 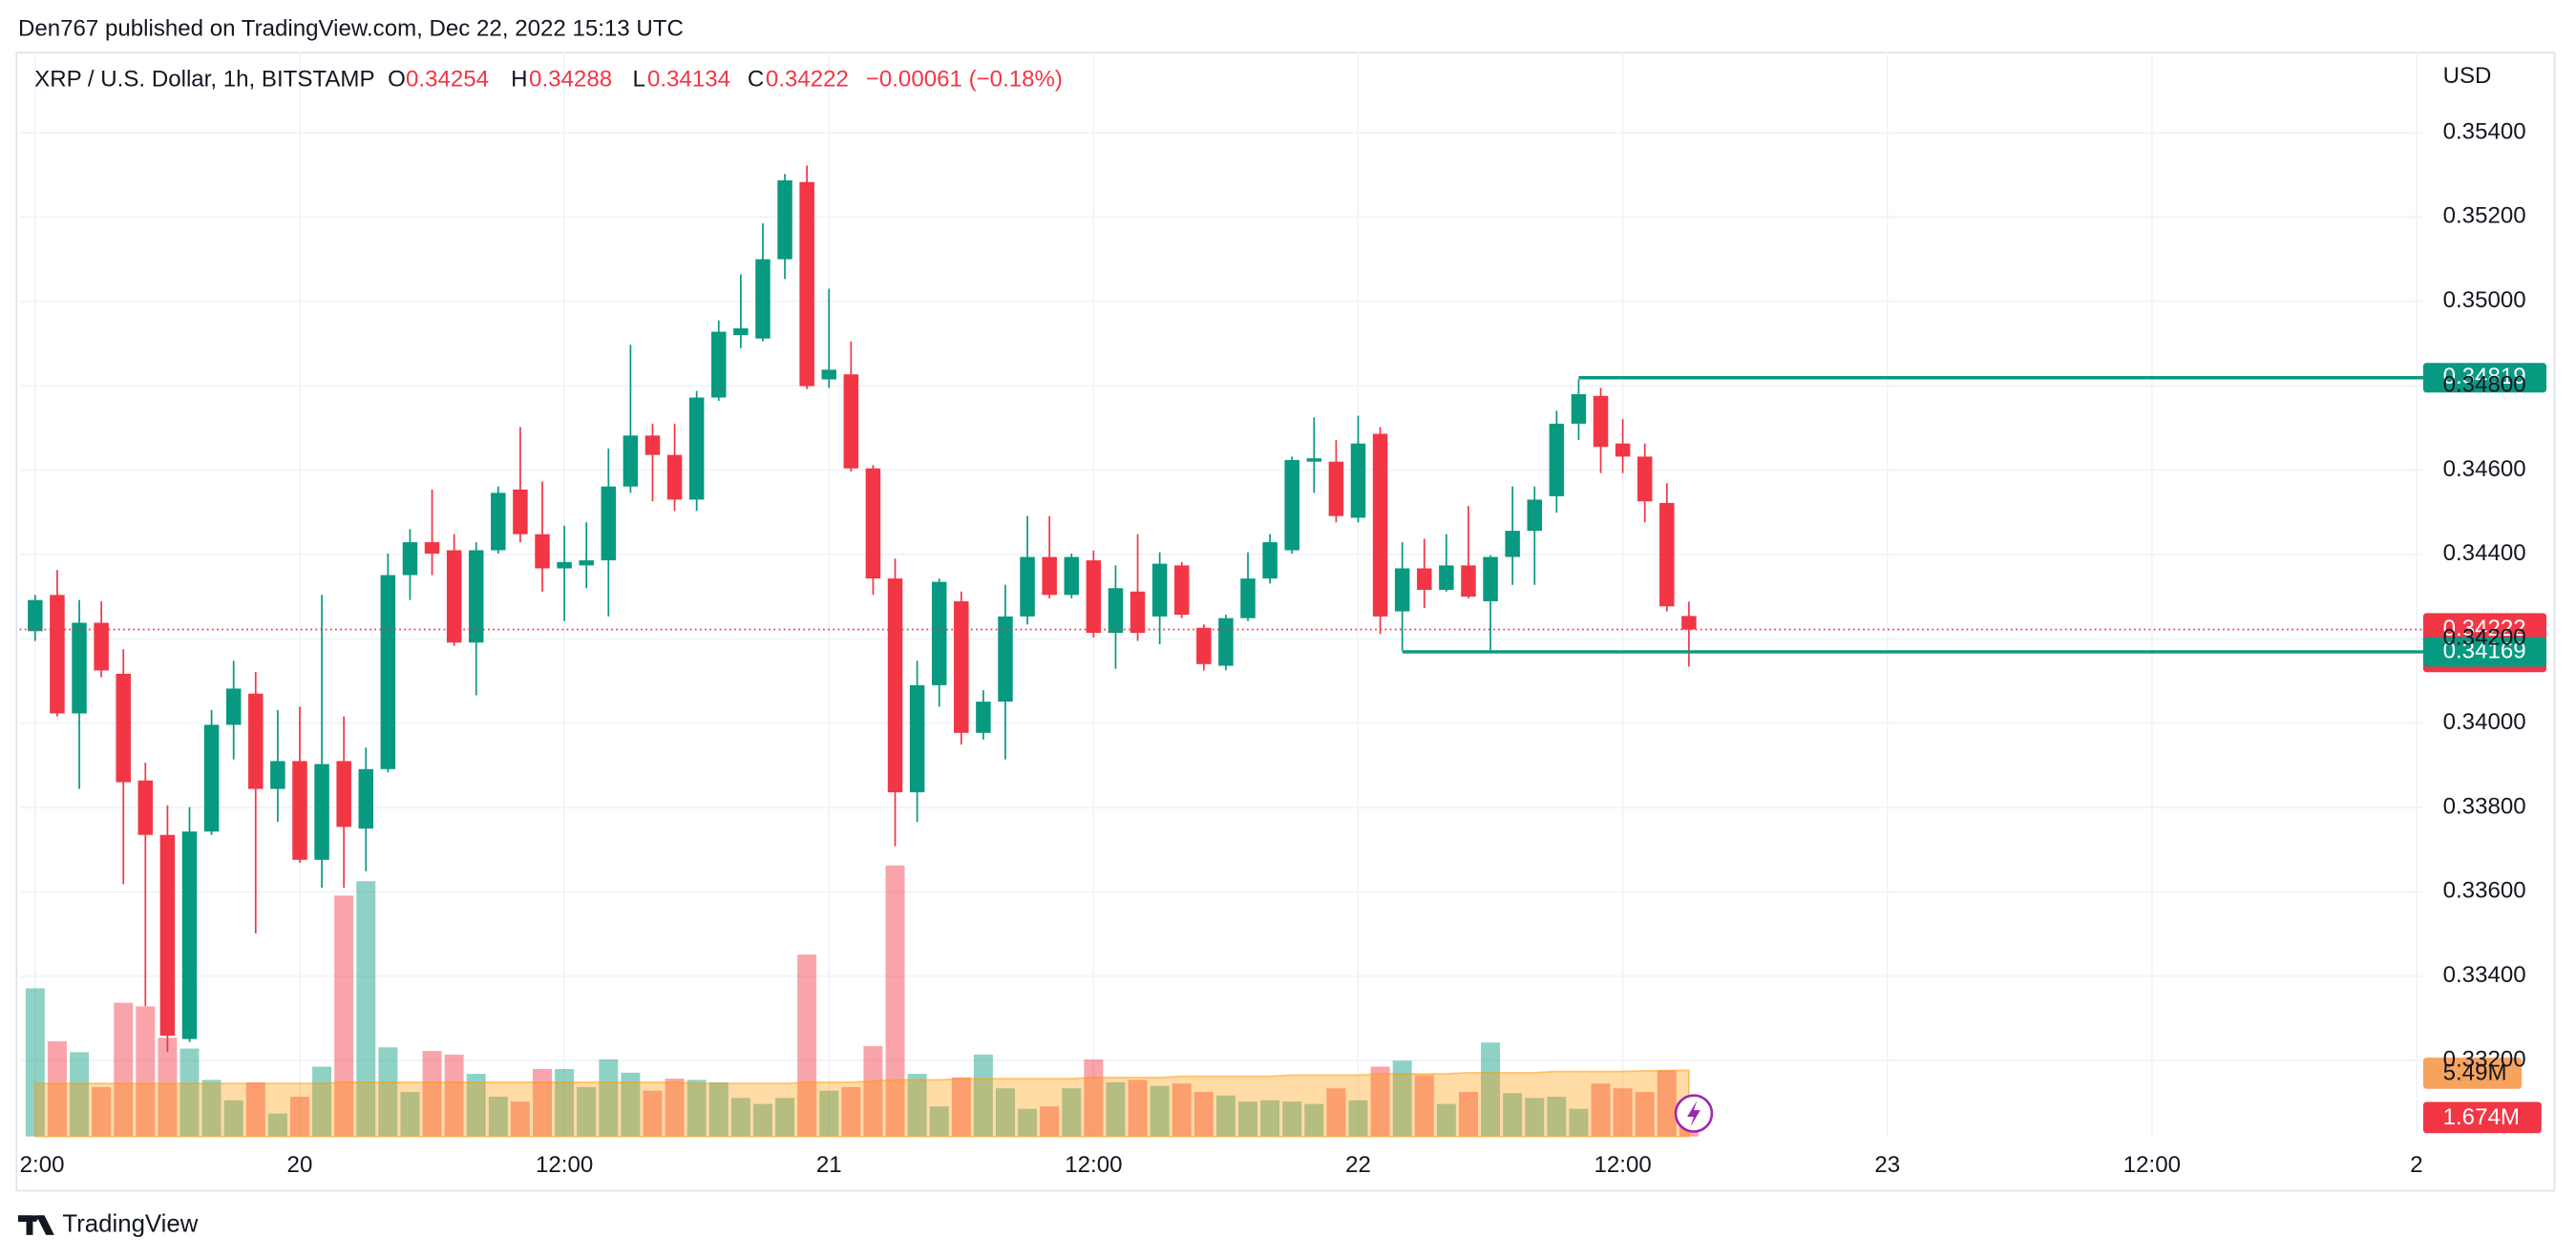 I want to click on replay-icon-bolt, so click(x=1693, y=1113).